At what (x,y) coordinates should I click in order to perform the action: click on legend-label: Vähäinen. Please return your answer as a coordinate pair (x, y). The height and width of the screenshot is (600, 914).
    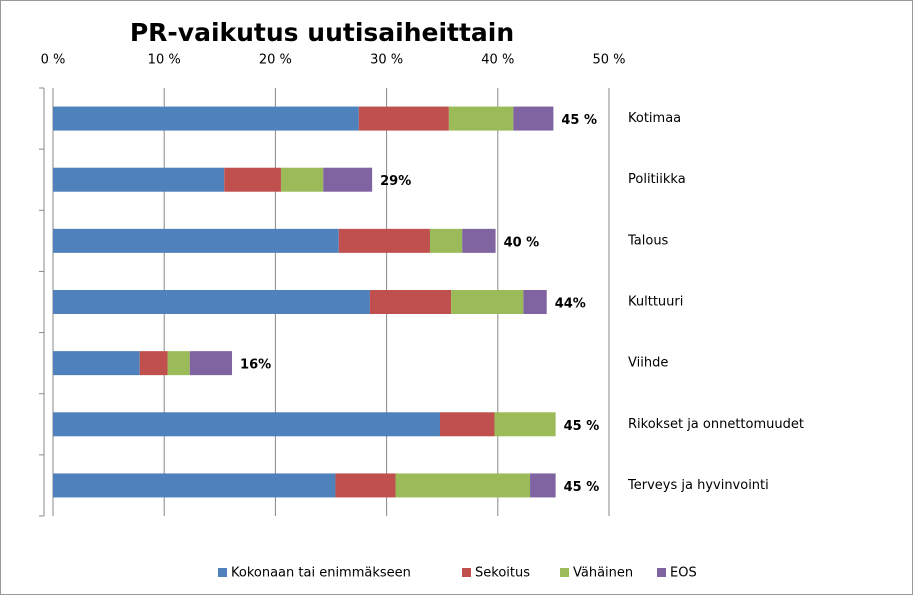
    Looking at the image, I should click on (603, 573).